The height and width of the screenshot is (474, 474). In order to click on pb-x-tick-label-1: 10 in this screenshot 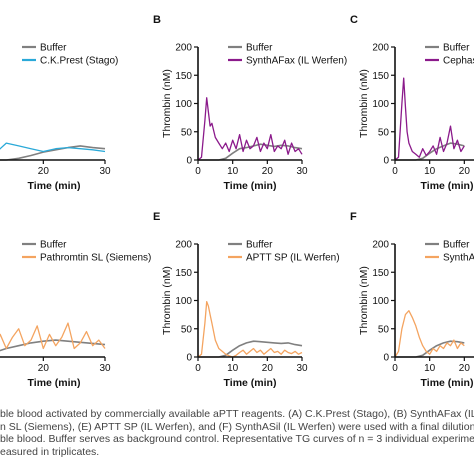, I will do `click(233, 171)`.